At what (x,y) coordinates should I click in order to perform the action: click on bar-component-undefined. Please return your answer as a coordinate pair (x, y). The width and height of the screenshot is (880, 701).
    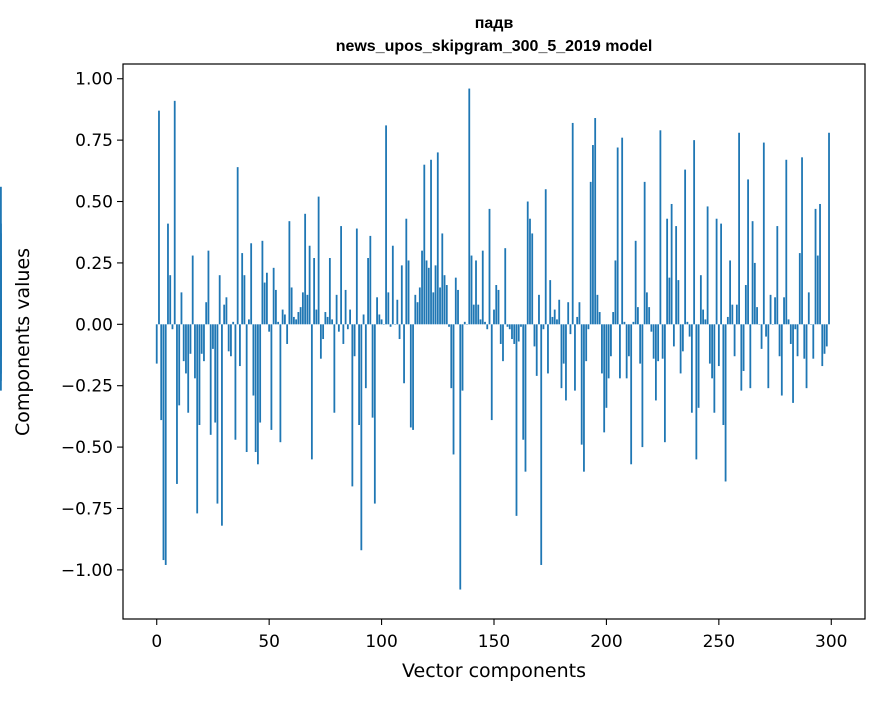
    Looking at the image, I should click on (1, 326).